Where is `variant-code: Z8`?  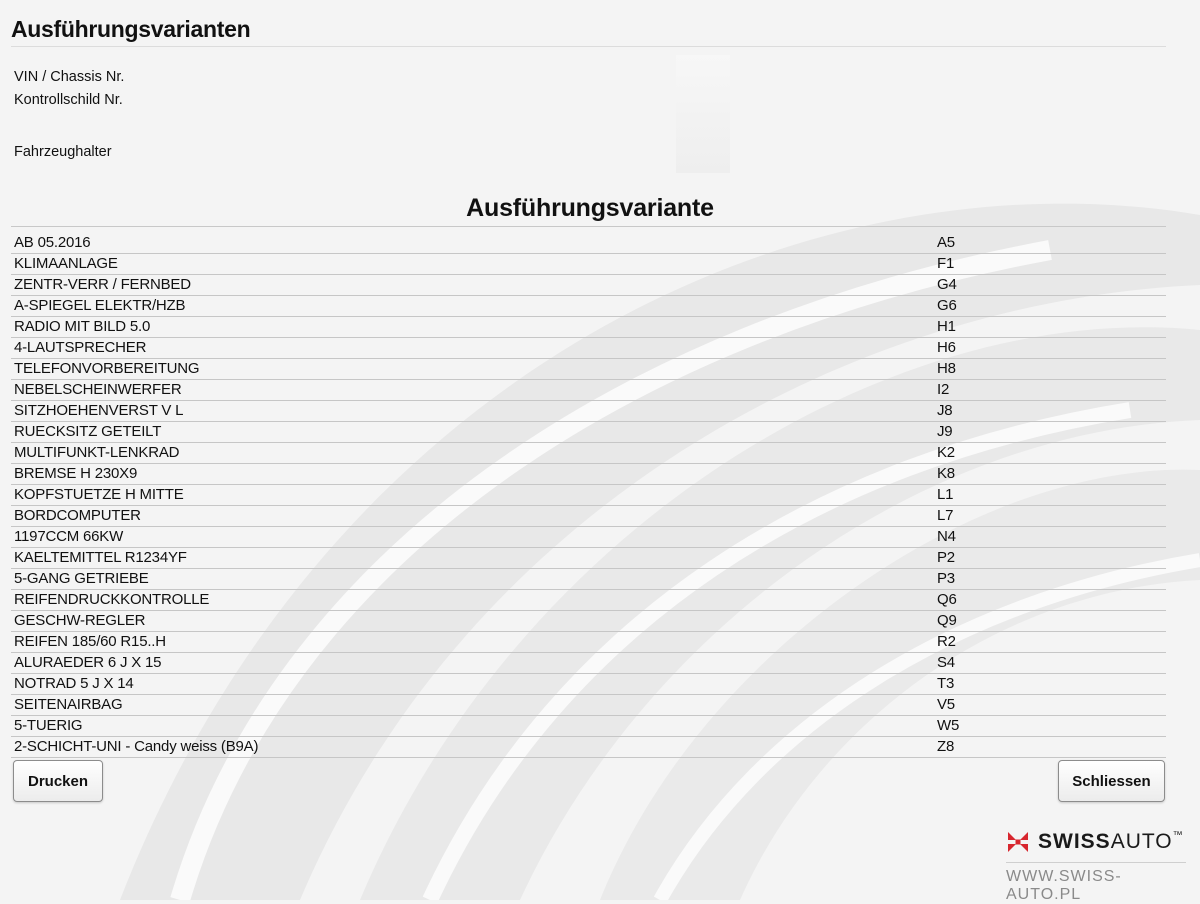
variant-code: Z8 is located at coordinates (1051, 747).